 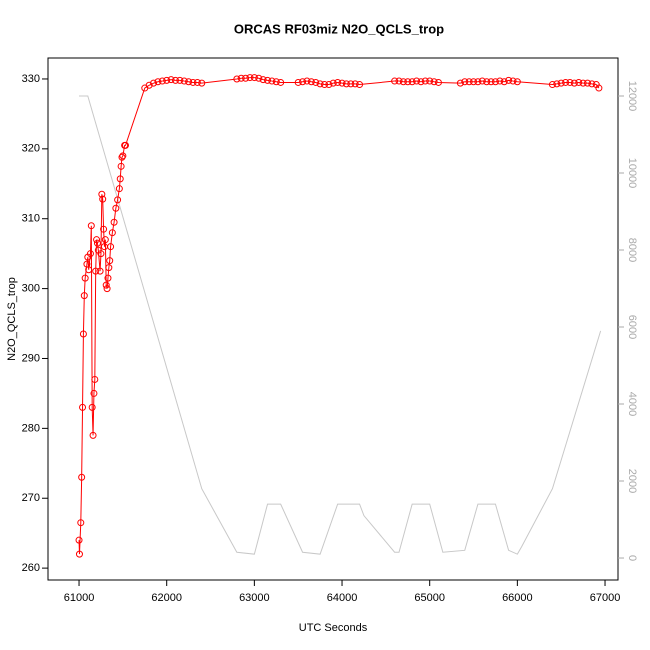 What do you see at coordinates (632, 404) in the screenshot?
I see `y2-tick-label: 4000` at bounding box center [632, 404].